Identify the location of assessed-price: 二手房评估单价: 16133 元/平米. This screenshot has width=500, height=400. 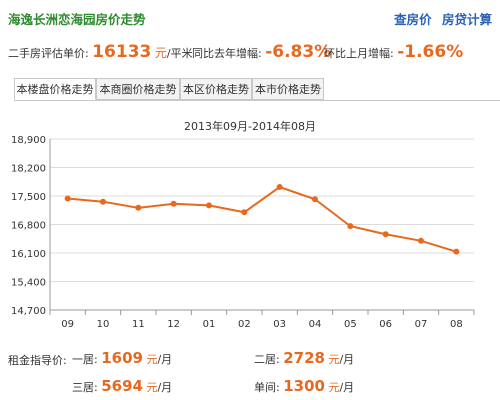
(100, 52).